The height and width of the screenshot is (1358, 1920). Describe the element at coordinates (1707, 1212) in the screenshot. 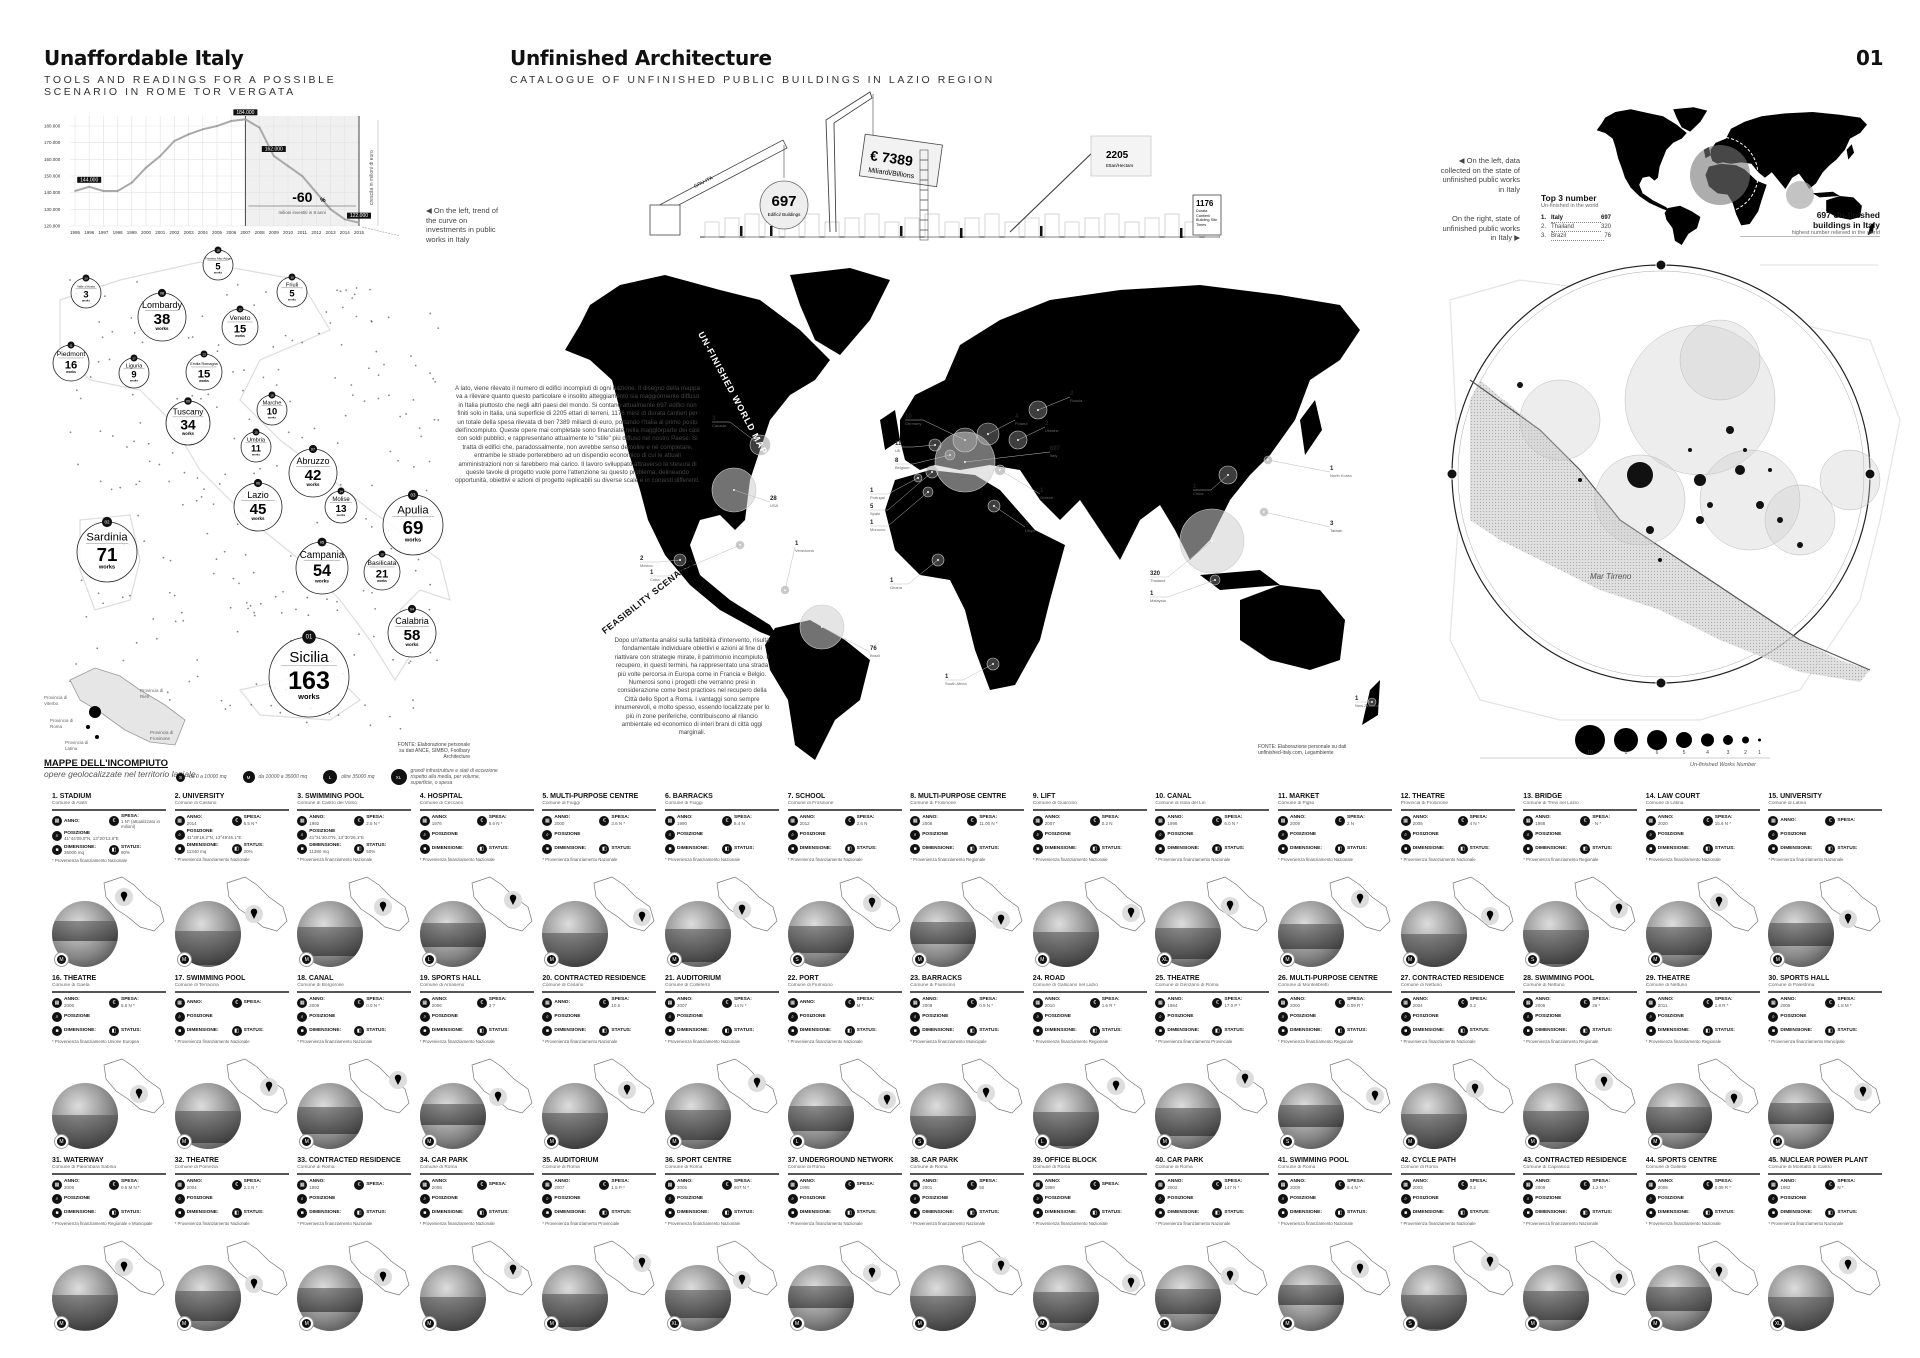

I see `status-icon: ◧` at that location.